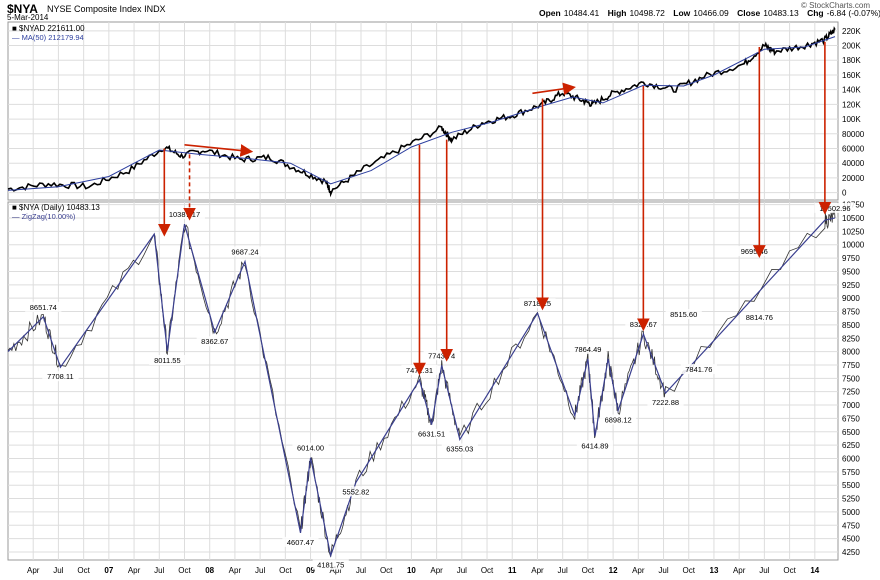  What do you see at coordinates (554, 89) in the screenshot?
I see `trend-arrow` at bounding box center [554, 89].